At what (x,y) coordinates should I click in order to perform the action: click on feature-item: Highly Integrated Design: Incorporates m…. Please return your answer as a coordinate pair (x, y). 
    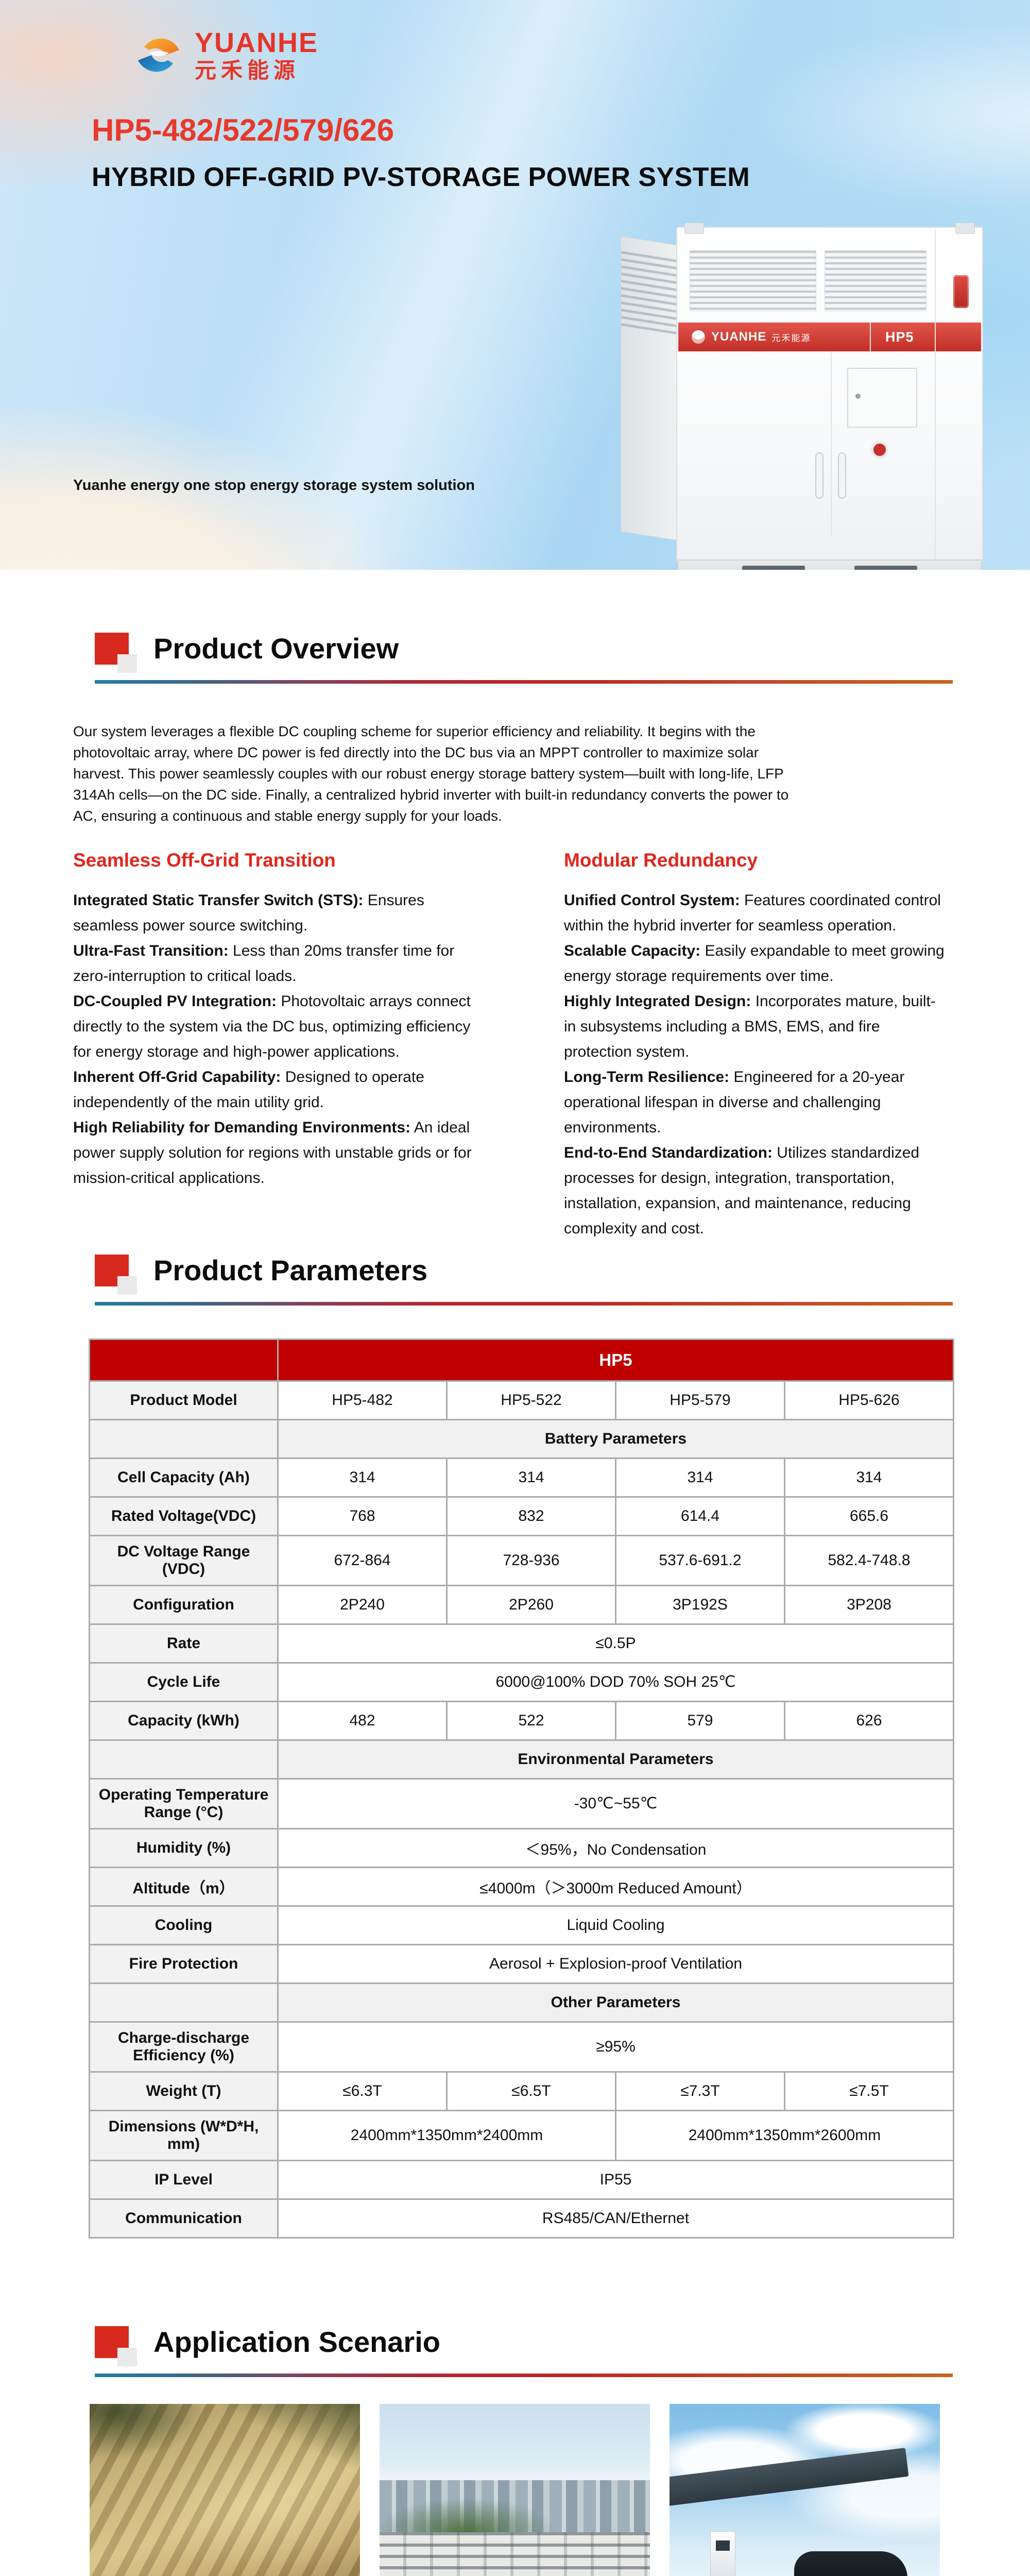
    Looking at the image, I should click on (755, 1026).